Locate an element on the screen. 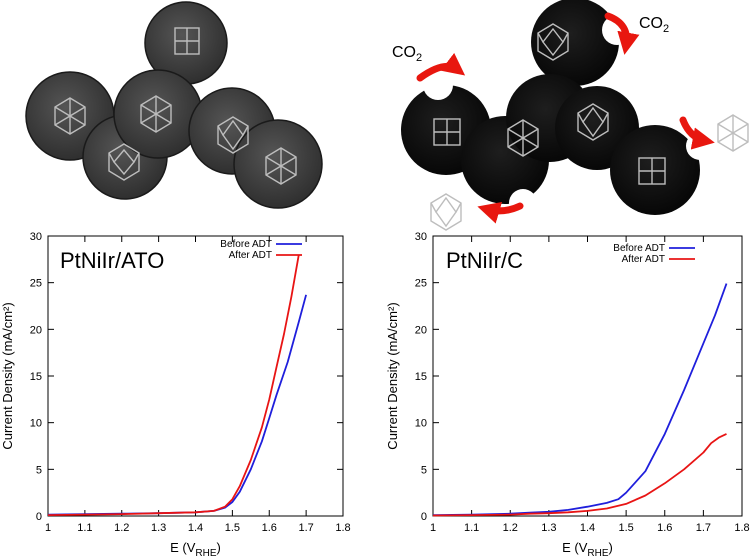 The height and width of the screenshot is (560, 752). panel-title: PtNiIr/C is located at coordinates (484, 260).